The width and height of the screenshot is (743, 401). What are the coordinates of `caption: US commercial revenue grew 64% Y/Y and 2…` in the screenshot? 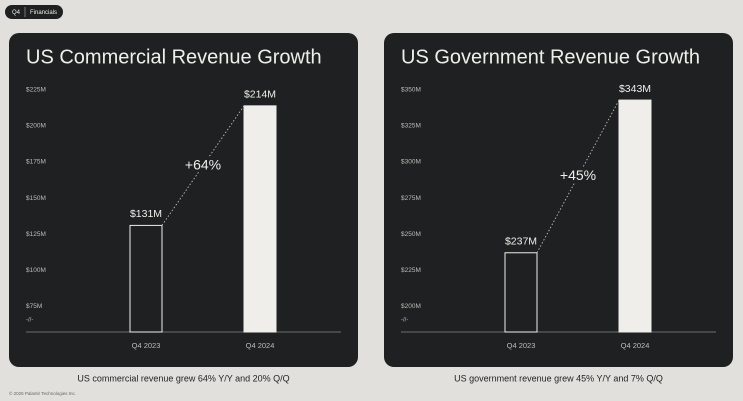 It's located at (183, 378).